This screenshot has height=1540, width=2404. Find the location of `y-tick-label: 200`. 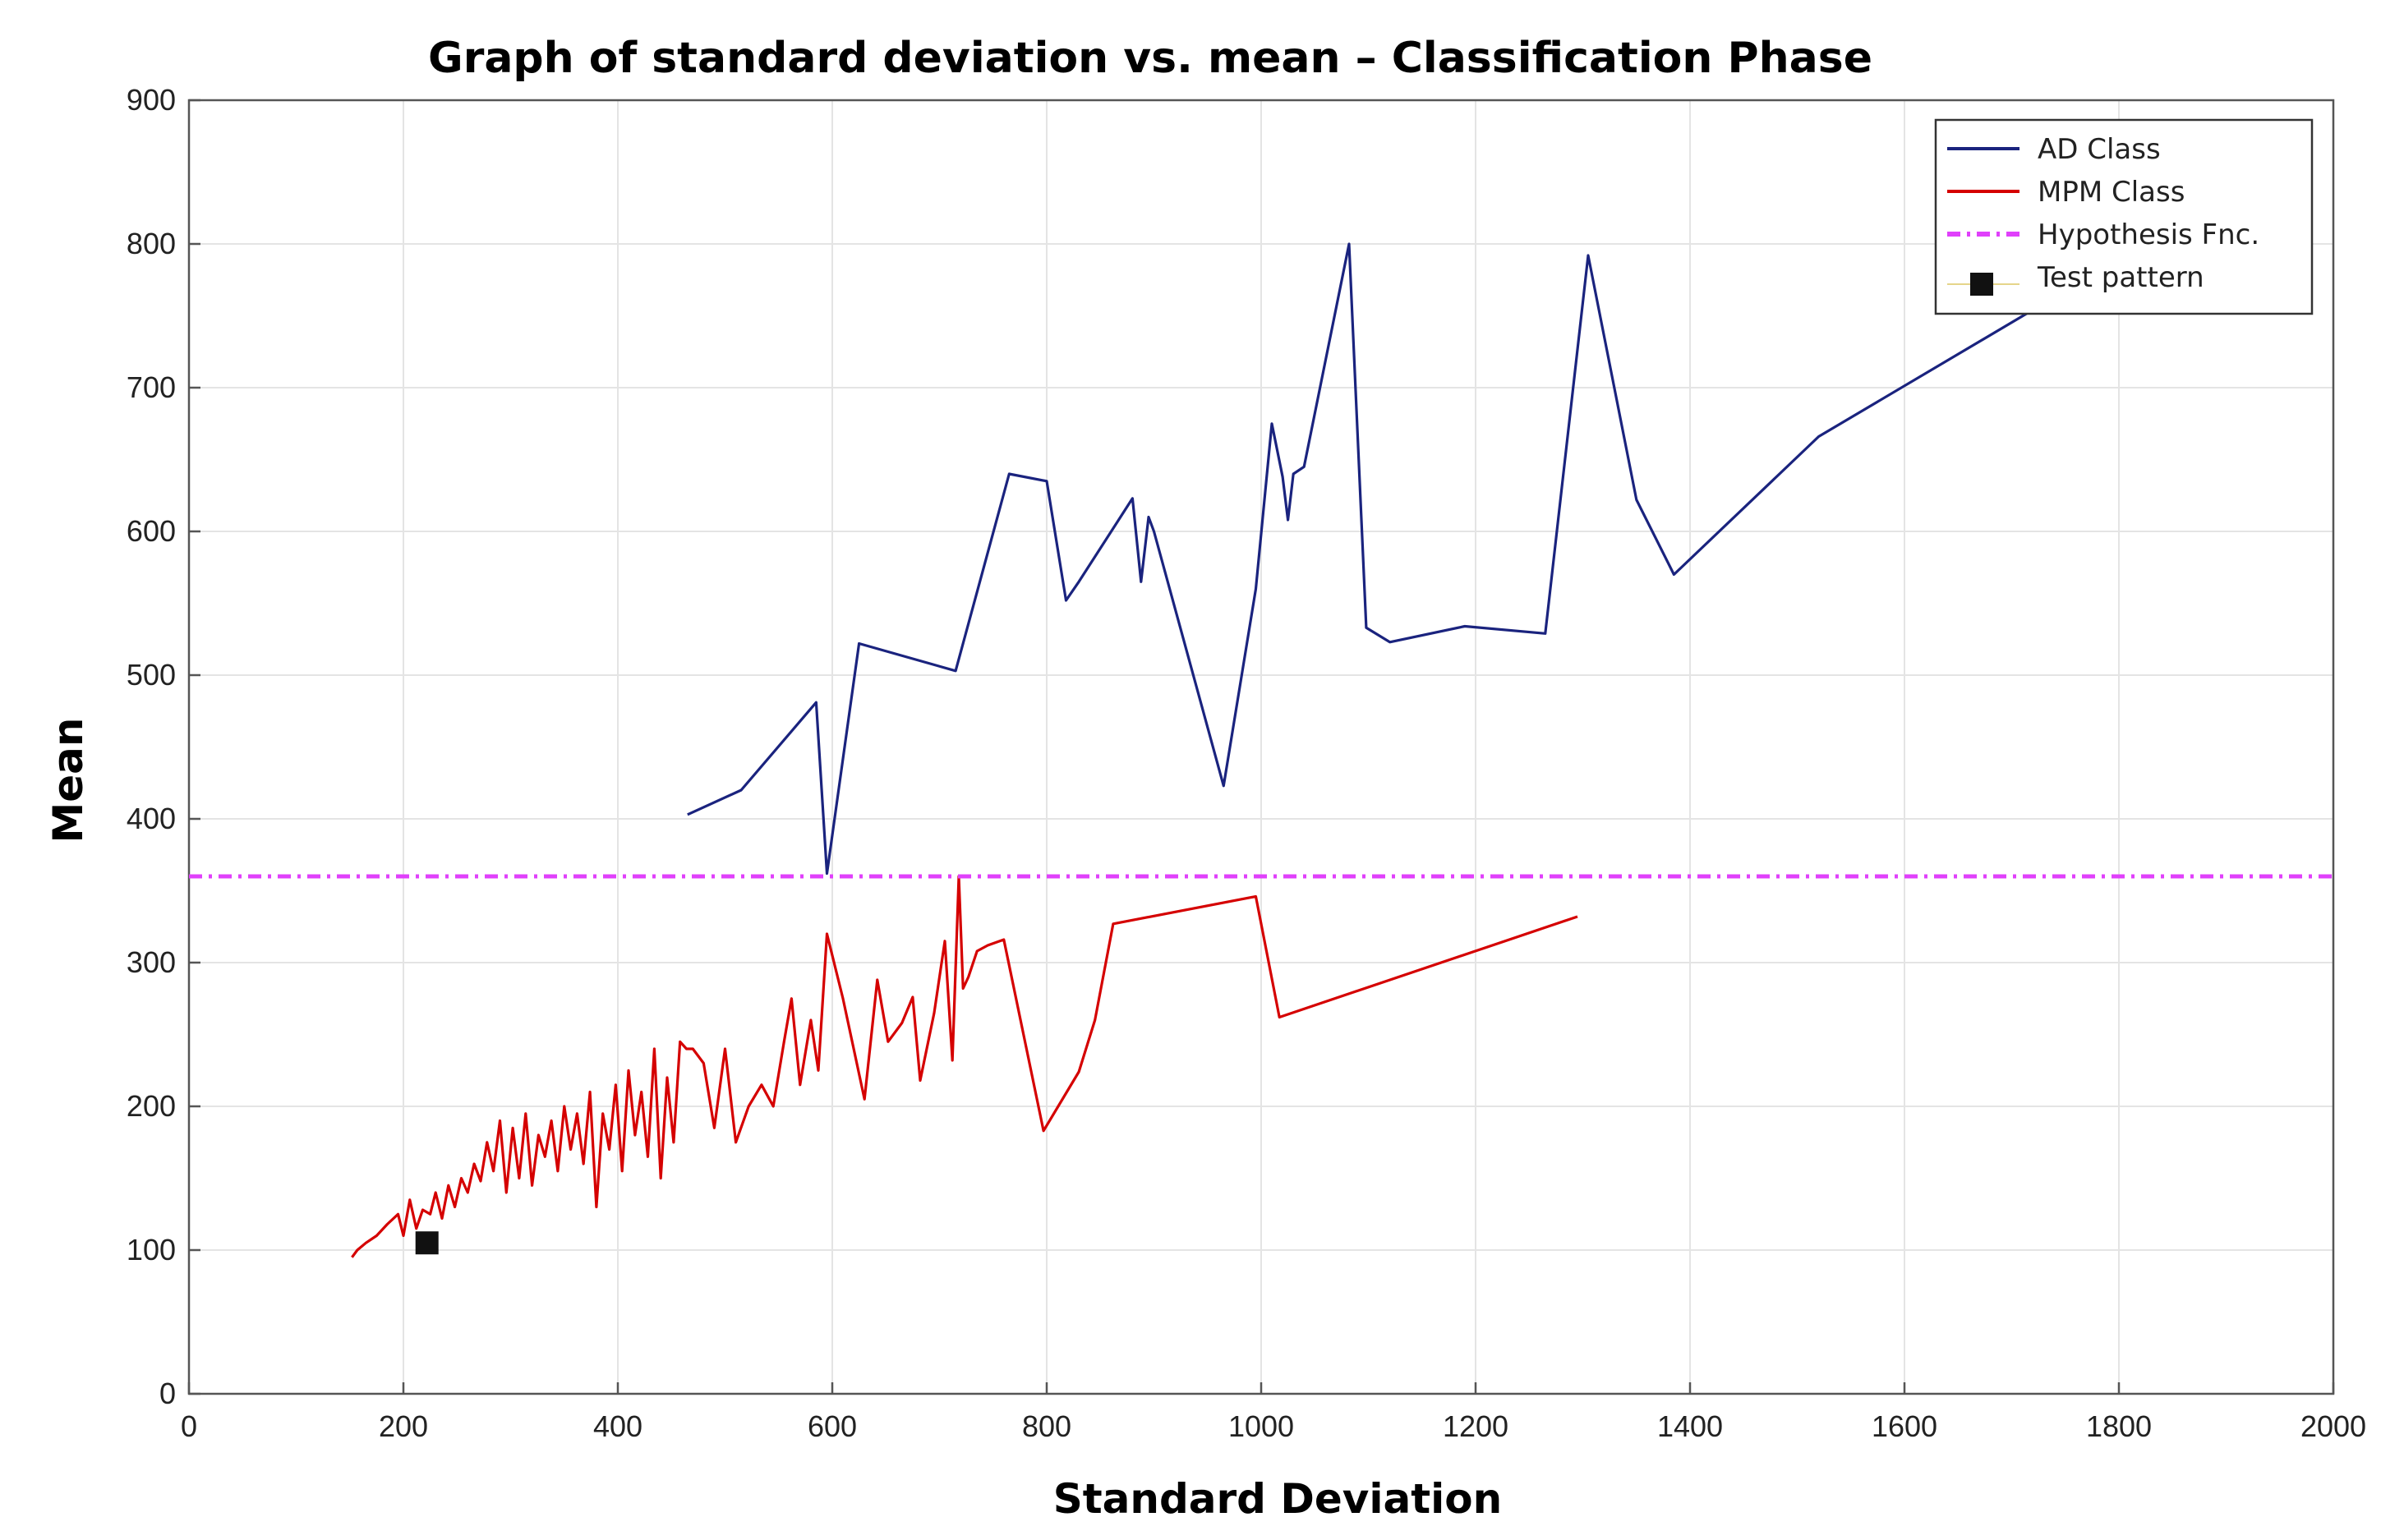

y-tick-label: 200 is located at coordinates (151, 1106).